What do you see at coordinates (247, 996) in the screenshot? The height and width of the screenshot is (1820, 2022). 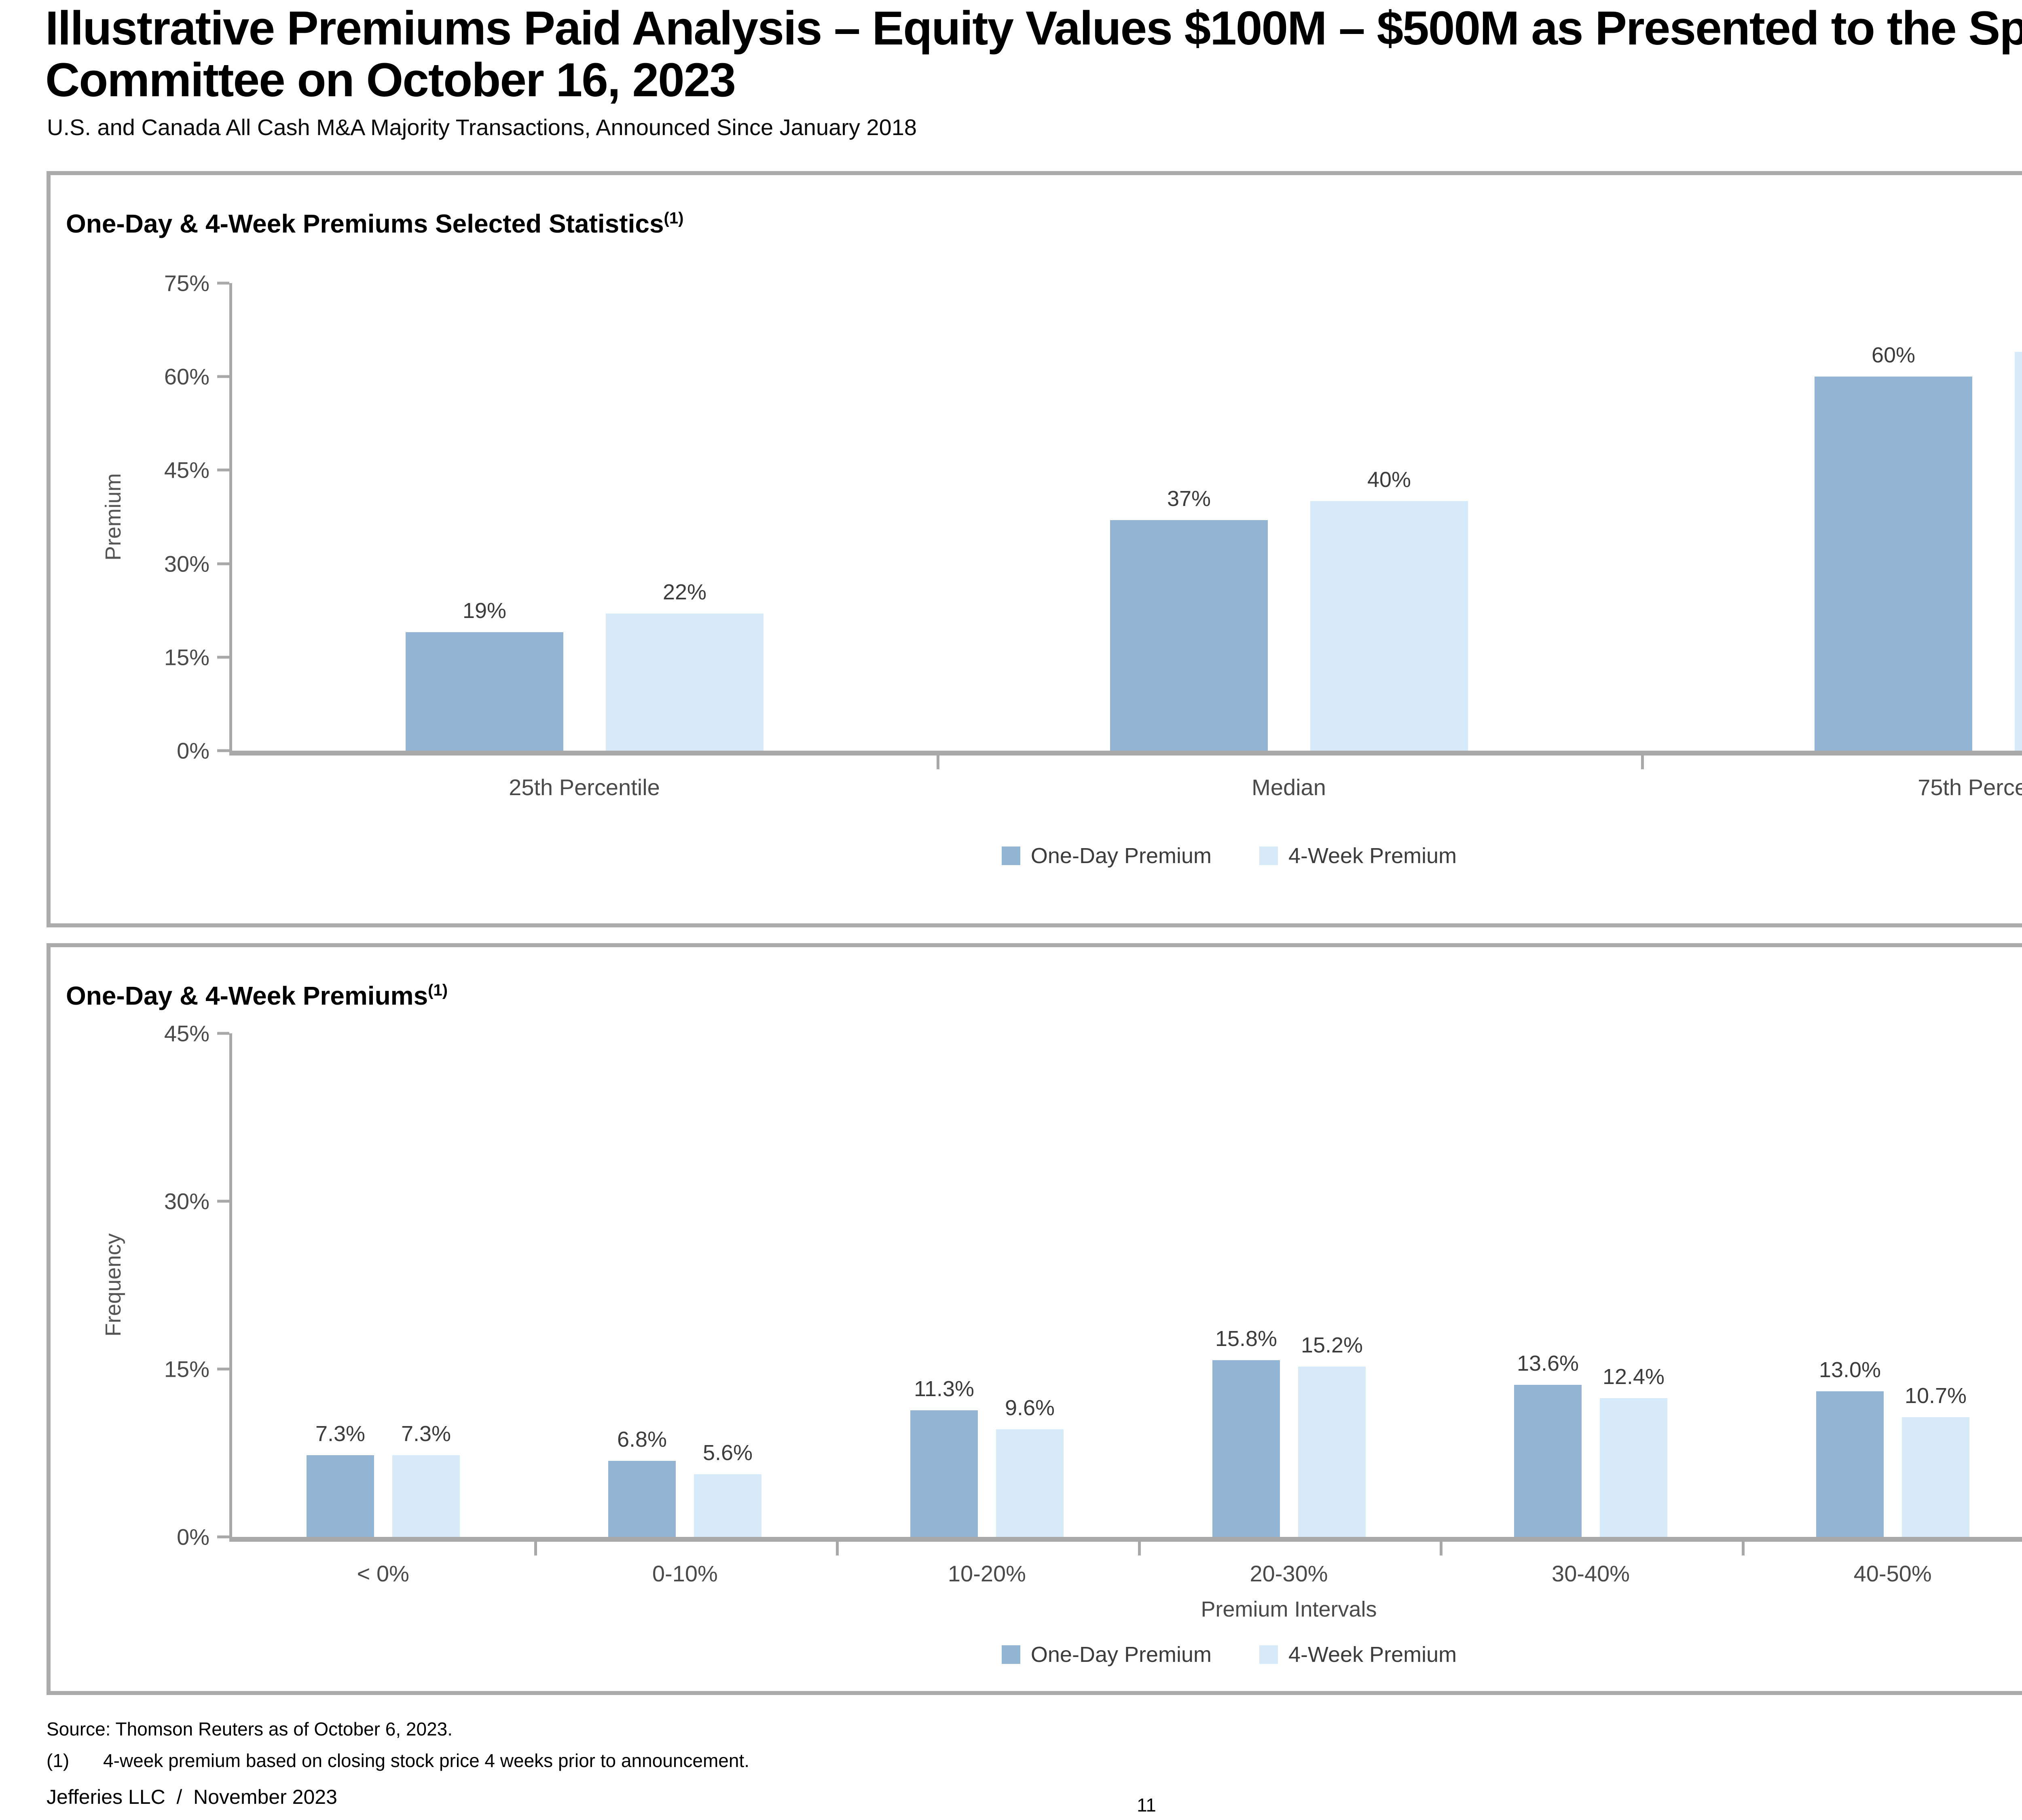 I see `chart-title-text: One-Day & 4-Week Premiums` at bounding box center [247, 996].